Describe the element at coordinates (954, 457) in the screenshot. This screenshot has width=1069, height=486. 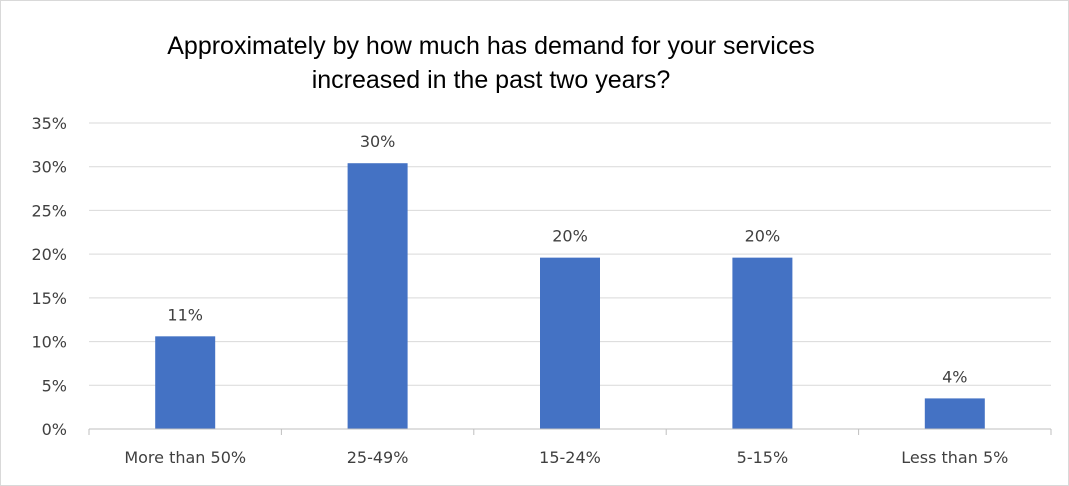
I see `x-category-label-less-than-5: Less than 5%` at that location.